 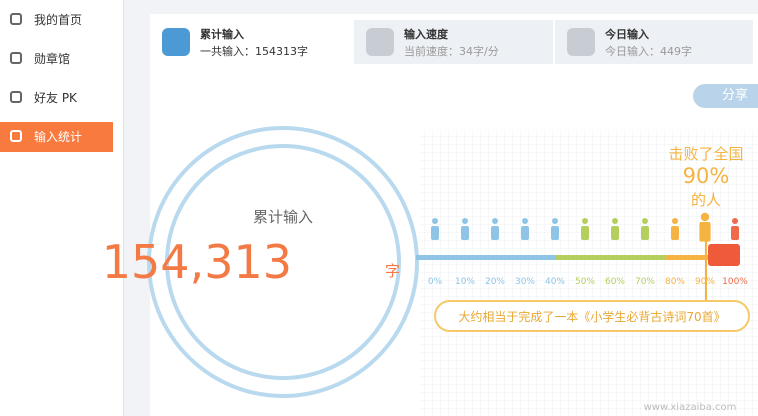 I want to click on tab-subtitle: 当前速度：34字/分, so click(x=451, y=51).